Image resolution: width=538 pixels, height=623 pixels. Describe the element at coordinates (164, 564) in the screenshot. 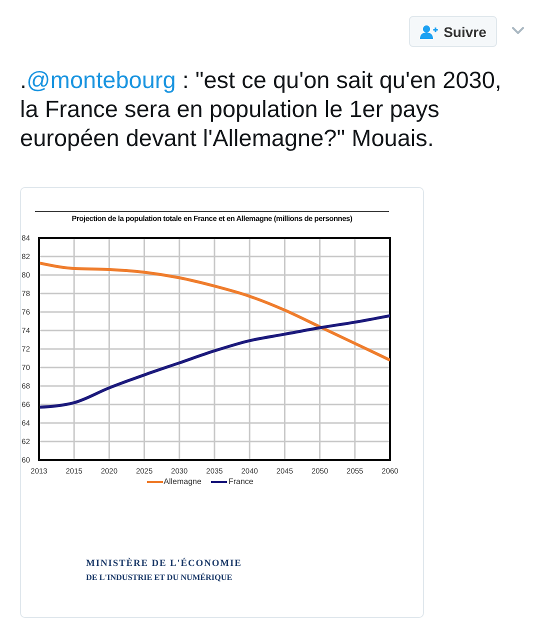

I see `text: MINISTÈRE DE L'ÉCONOMIE` at that location.